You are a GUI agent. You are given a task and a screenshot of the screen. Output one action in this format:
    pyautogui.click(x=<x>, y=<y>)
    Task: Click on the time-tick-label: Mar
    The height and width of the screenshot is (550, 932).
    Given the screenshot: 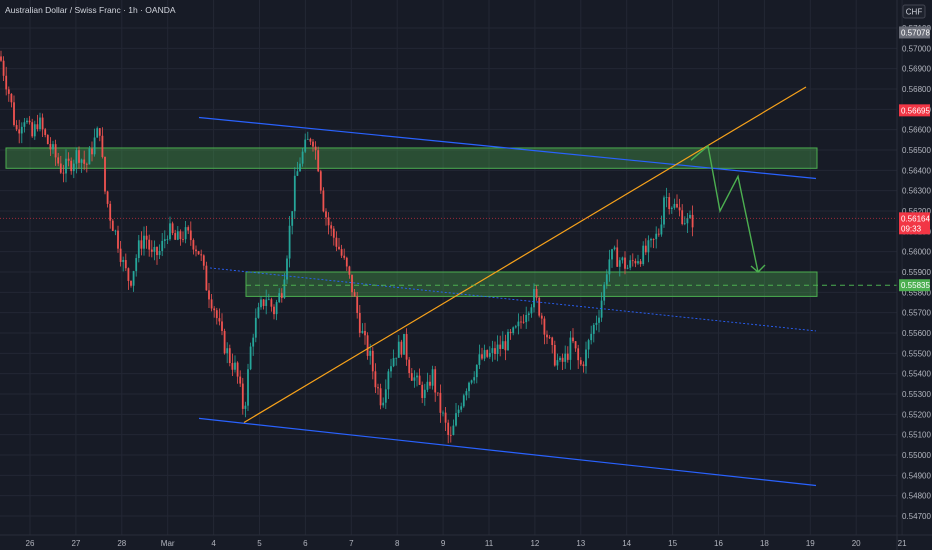 What is the action you would take?
    pyautogui.click(x=168, y=543)
    